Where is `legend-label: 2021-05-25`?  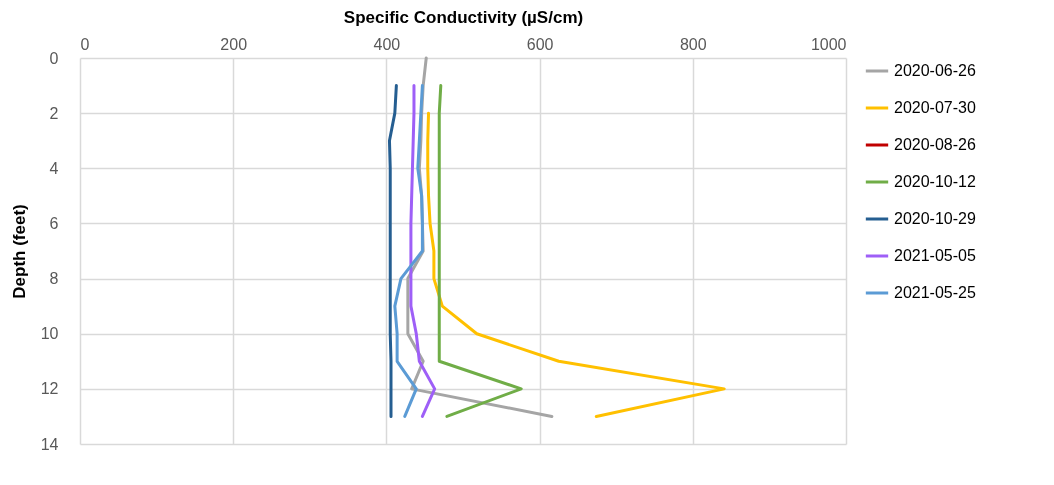
legend-label: 2021-05-25 is located at coordinates (935, 292).